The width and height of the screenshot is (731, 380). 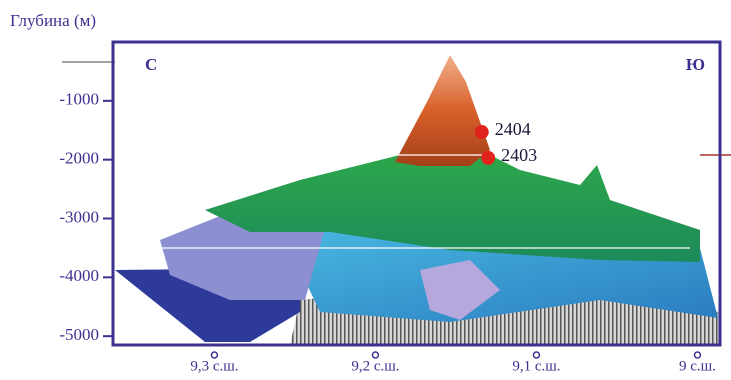 What do you see at coordinates (79, 99) in the screenshot?
I see `y-tick-label: -1000` at bounding box center [79, 99].